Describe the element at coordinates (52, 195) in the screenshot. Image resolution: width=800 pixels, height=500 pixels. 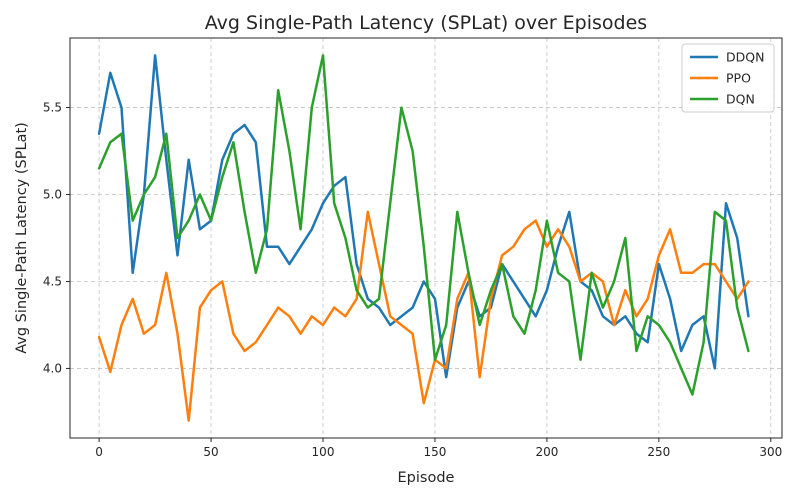
I see `y-tick-label: 5.0` at that location.